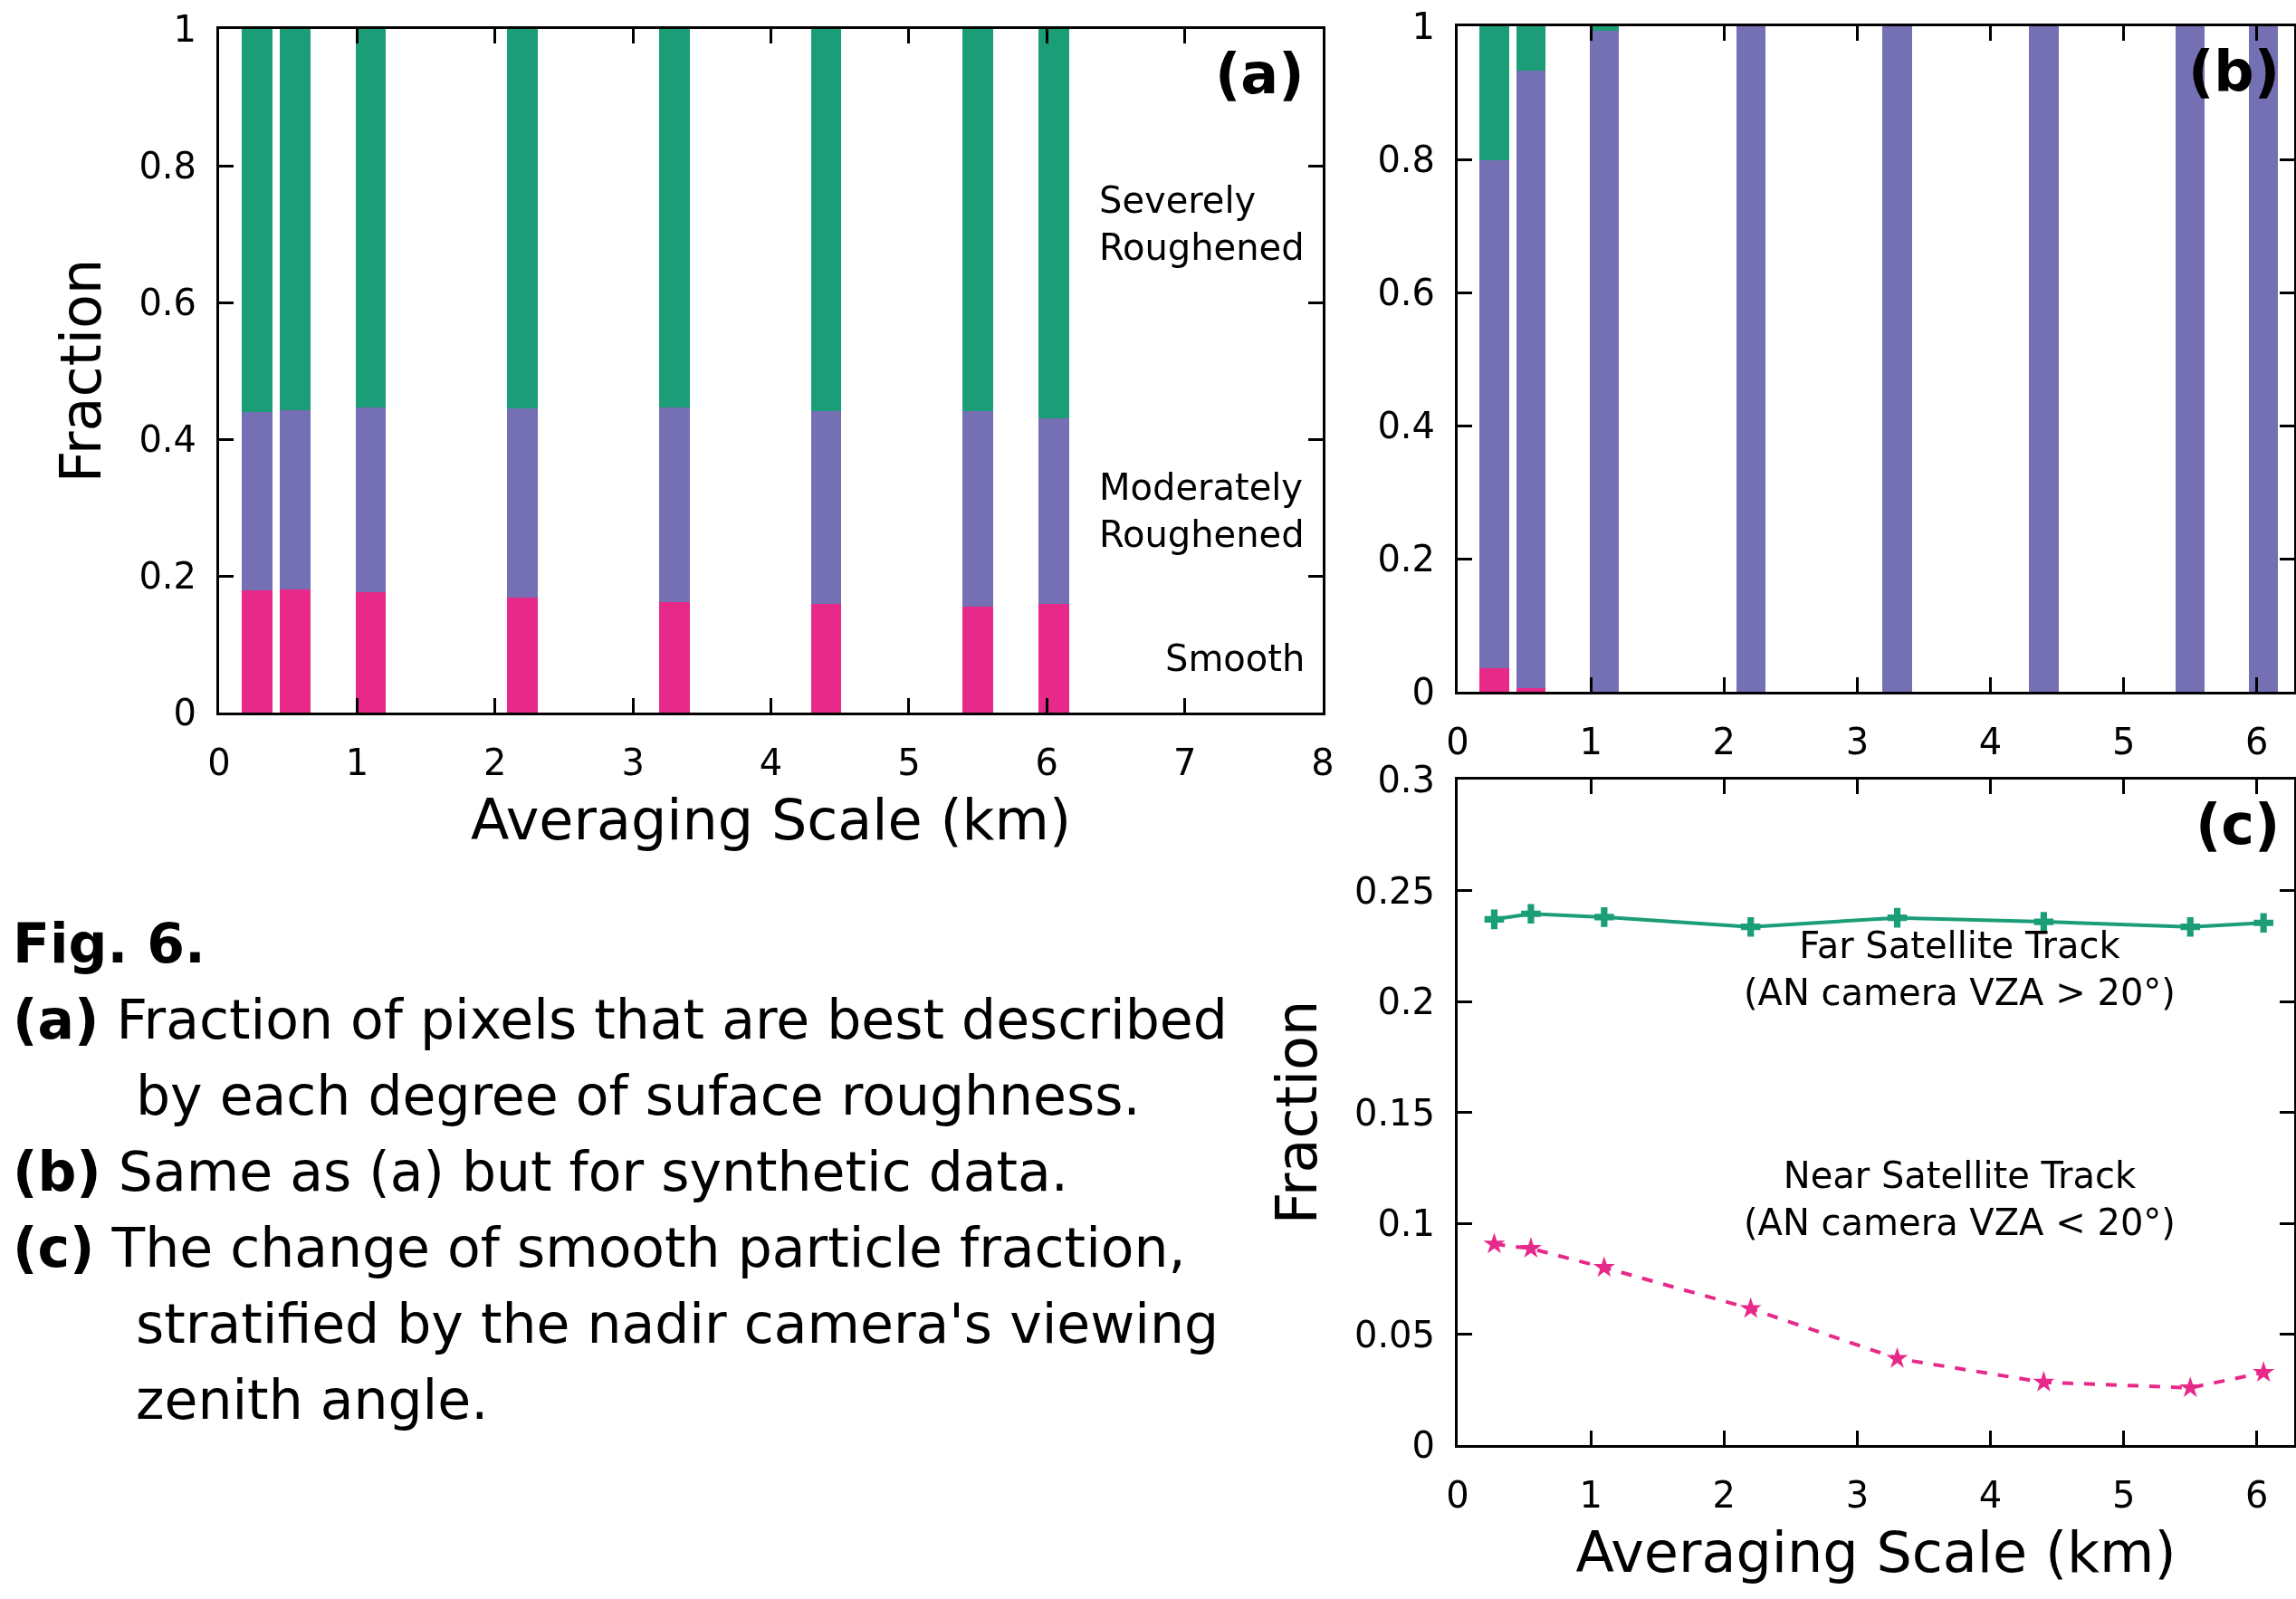 This screenshot has height=1599, width=2296. I want to click on caption: Fig. 6., so click(109, 943).